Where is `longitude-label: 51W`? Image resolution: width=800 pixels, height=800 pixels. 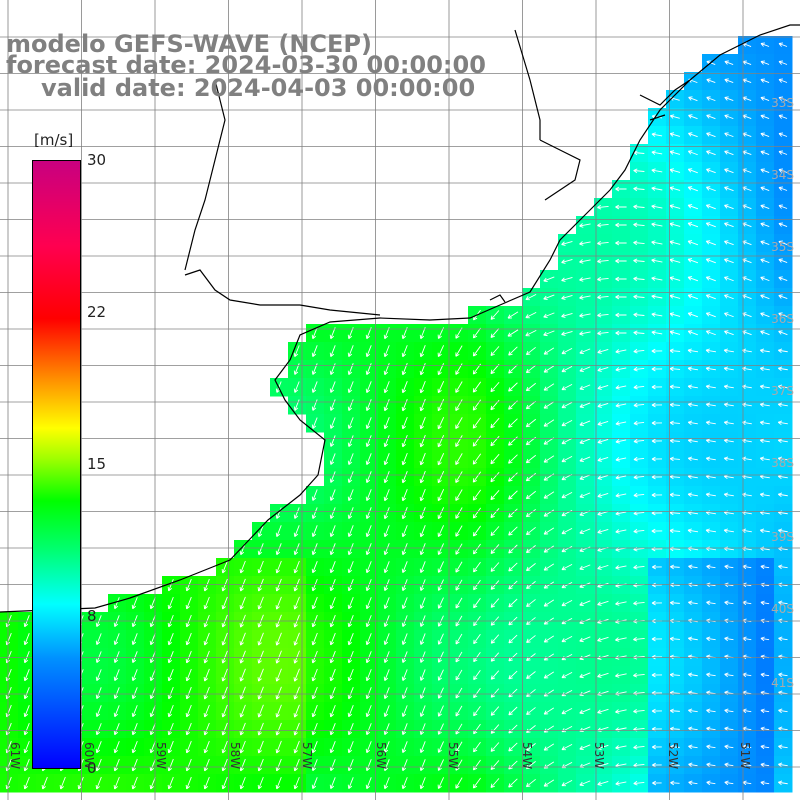 longitude-label: 51W is located at coordinates (745, 756).